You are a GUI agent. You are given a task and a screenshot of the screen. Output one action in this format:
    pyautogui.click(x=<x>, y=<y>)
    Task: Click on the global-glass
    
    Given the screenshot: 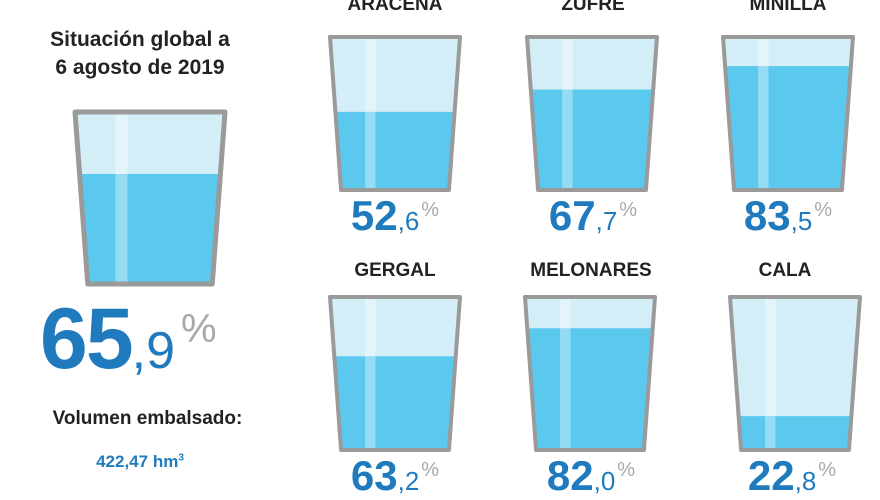 What is the action you would take?
    pyautogui.click(x=150, y=198)
    